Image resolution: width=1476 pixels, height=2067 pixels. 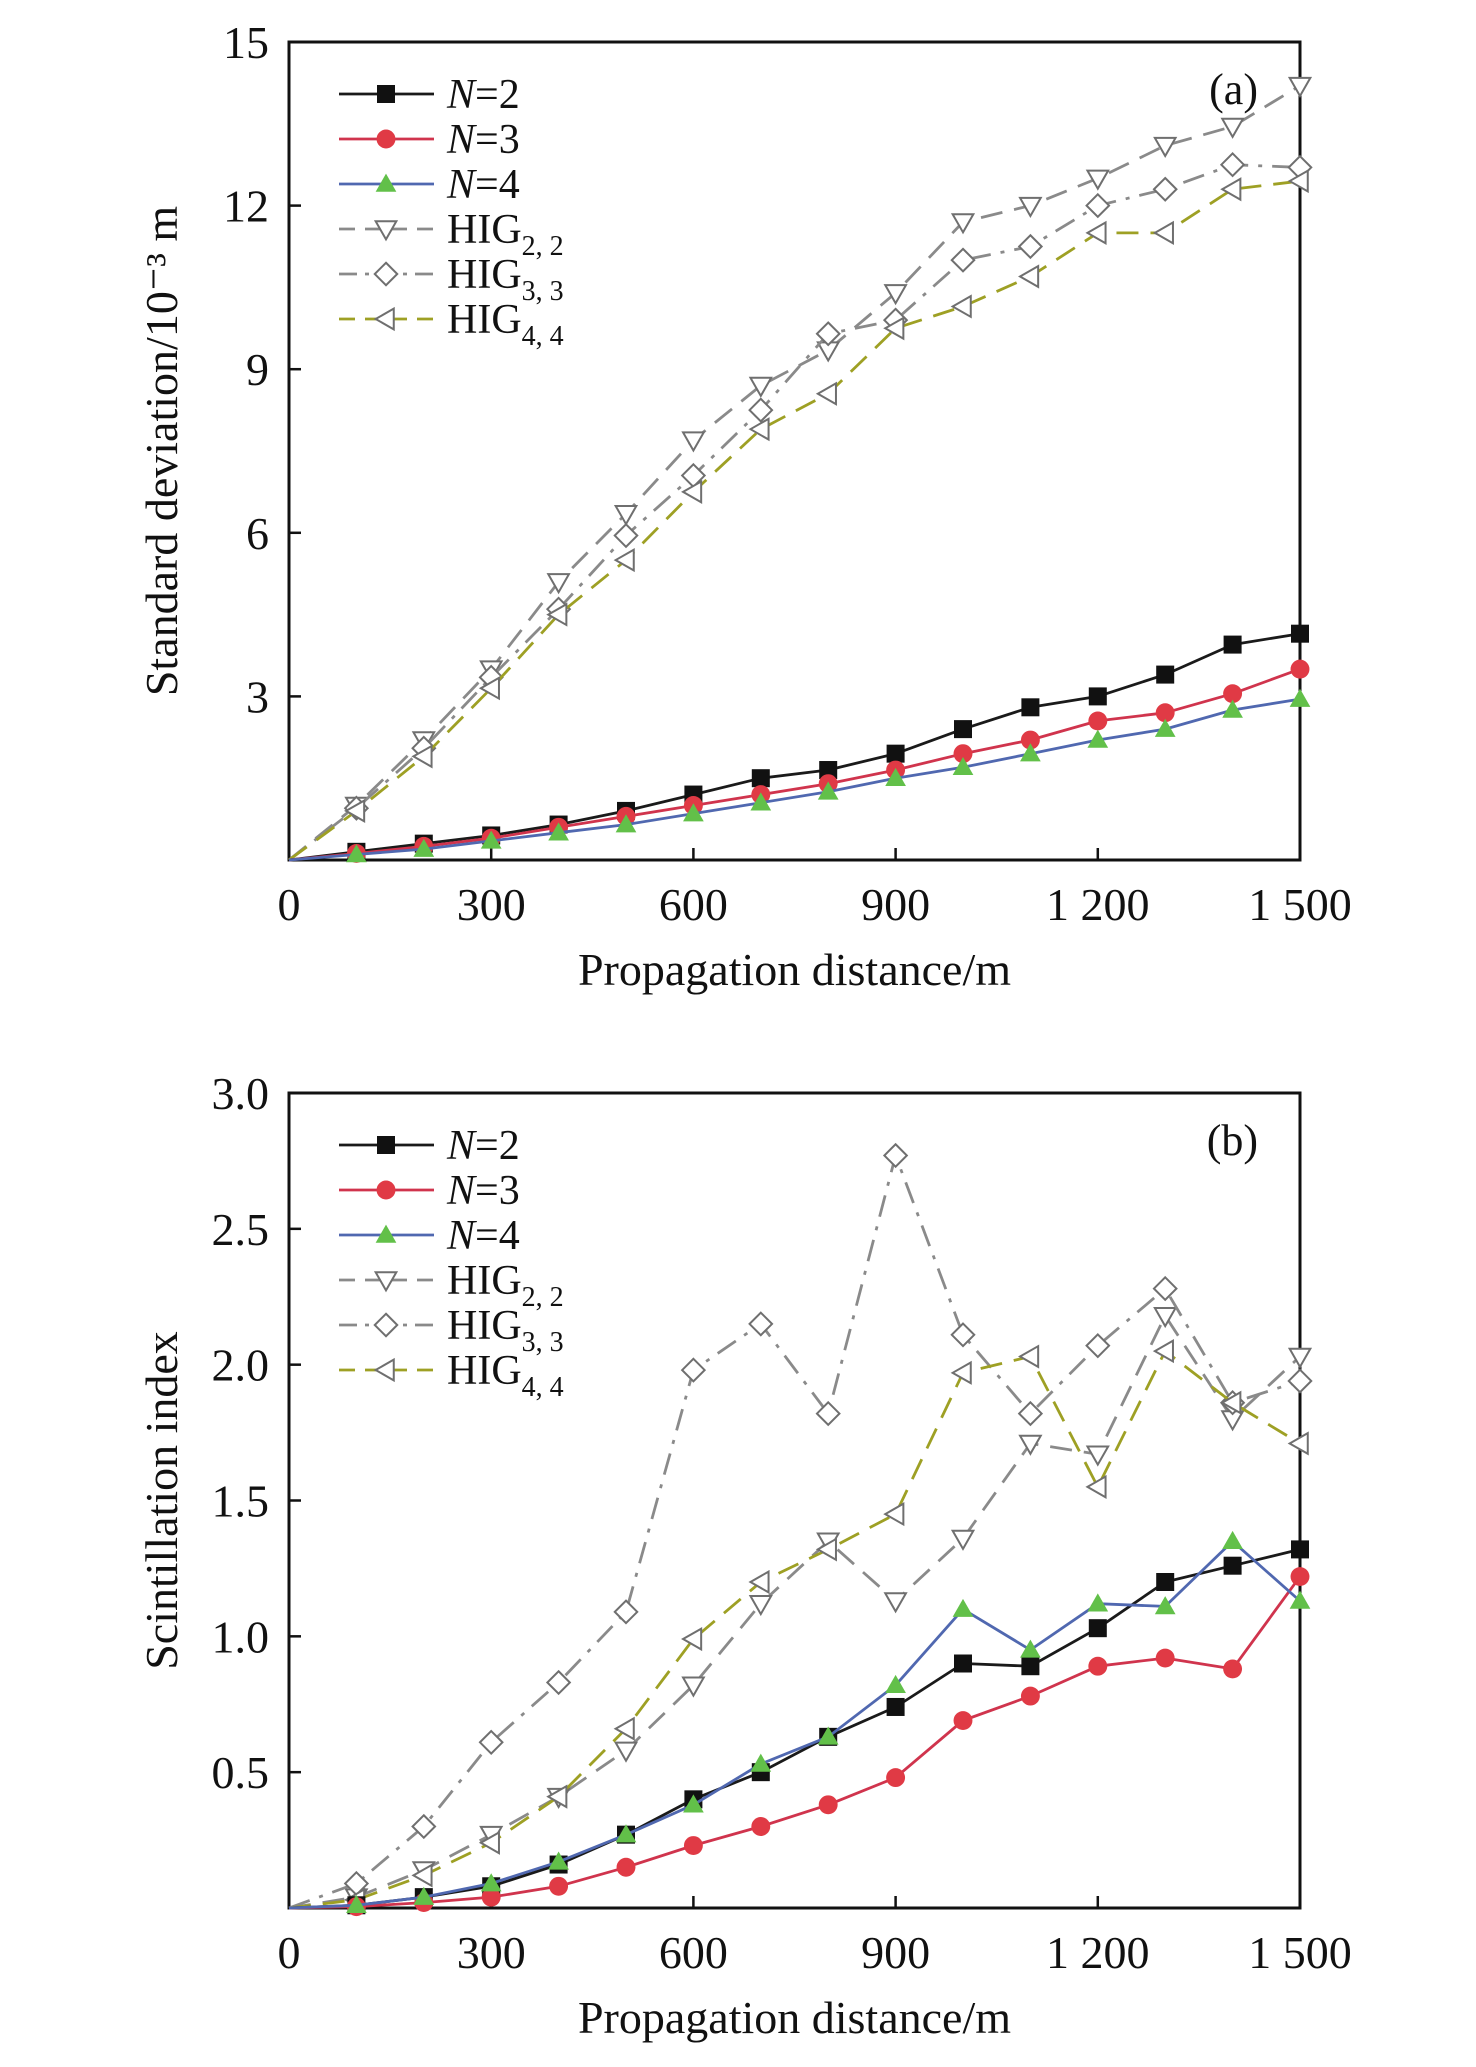 I want to click on legend-entry: HIG3, 3, so click(x=451, y=279).